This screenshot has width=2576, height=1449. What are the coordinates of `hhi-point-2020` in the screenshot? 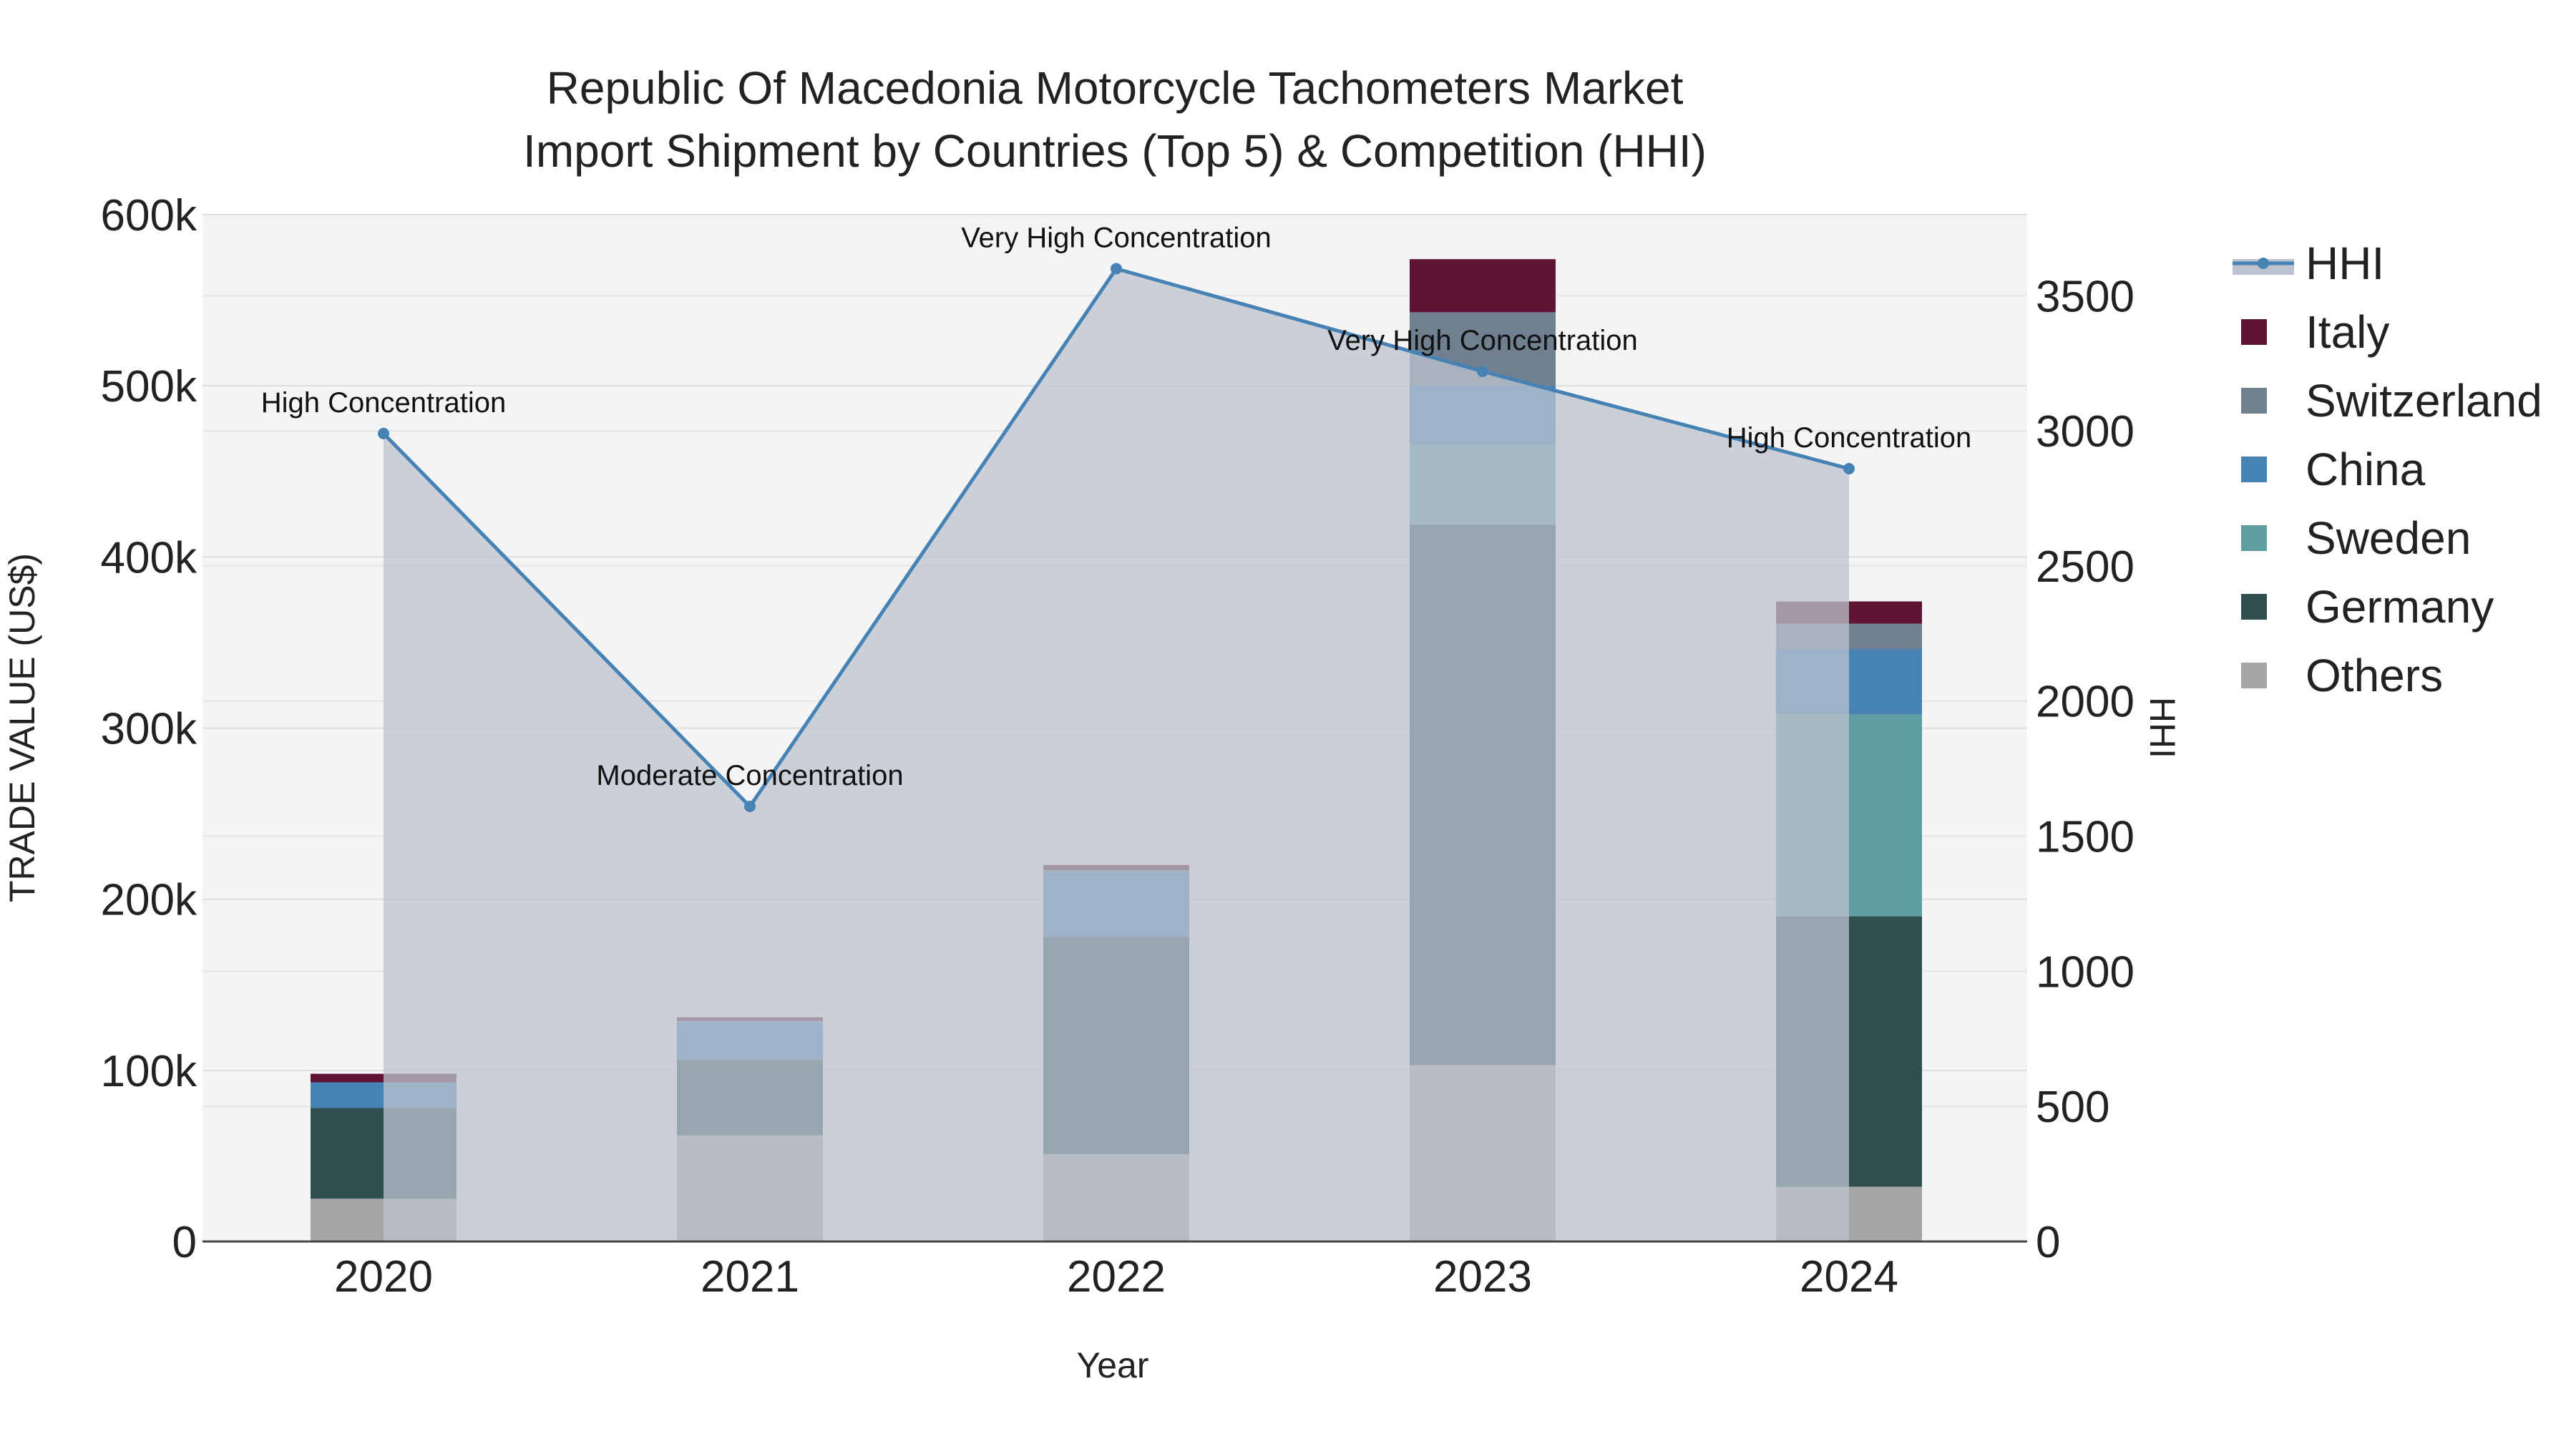 It's located at (383, 433).